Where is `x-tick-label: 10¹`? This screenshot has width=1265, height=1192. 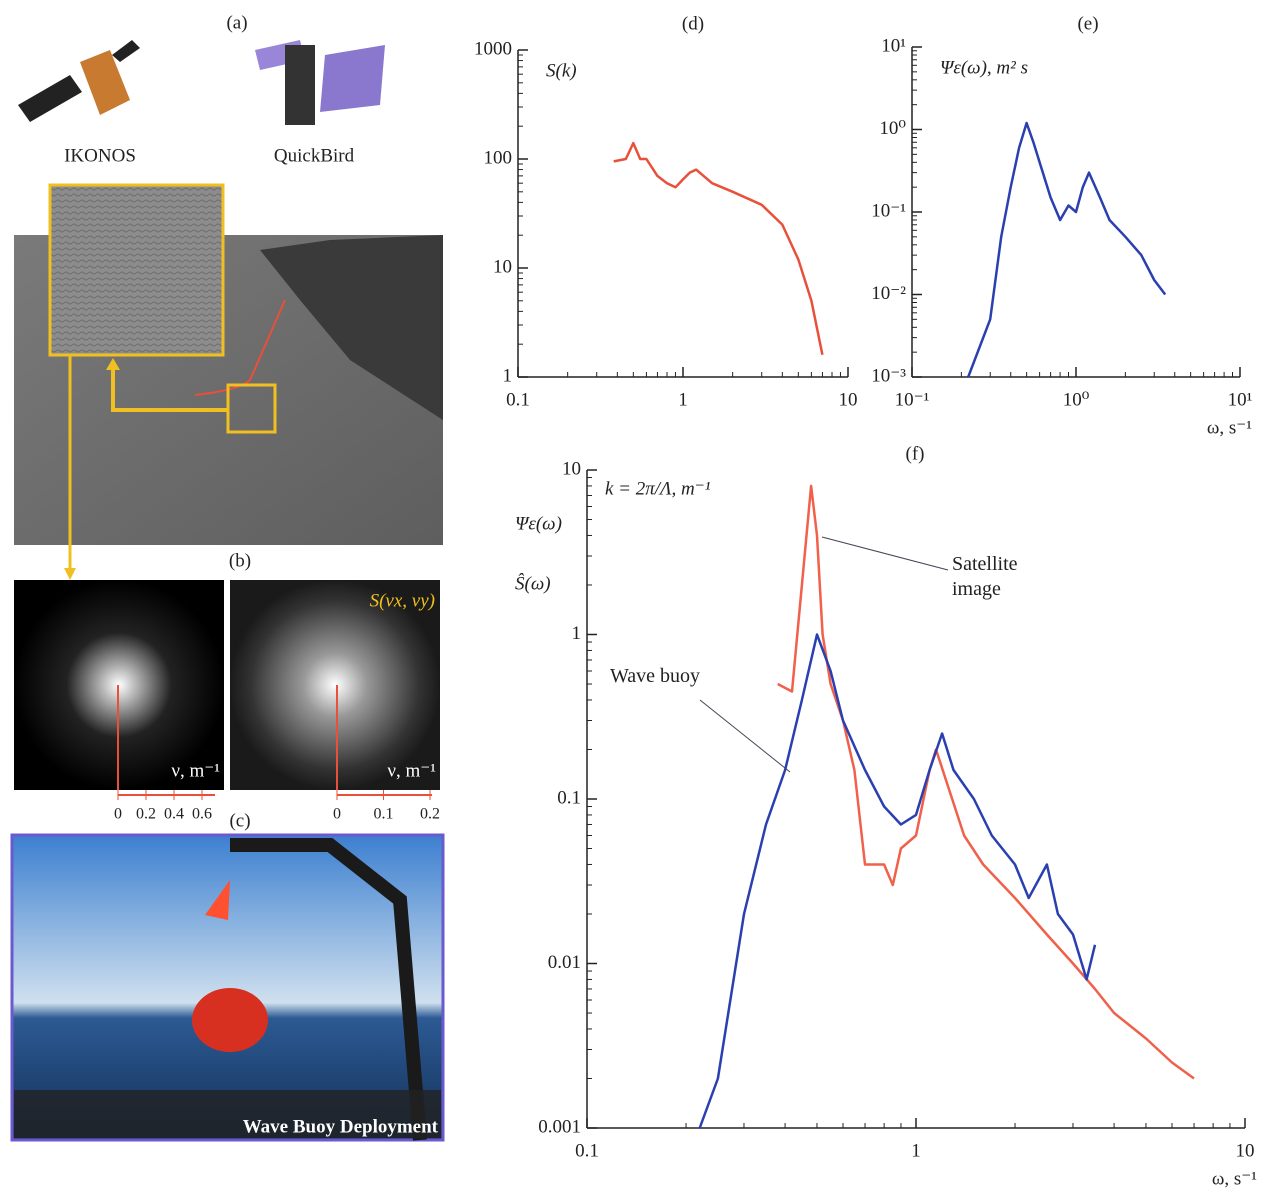 x-tick-label: 10¹ is located at coordinates (1240, 399).